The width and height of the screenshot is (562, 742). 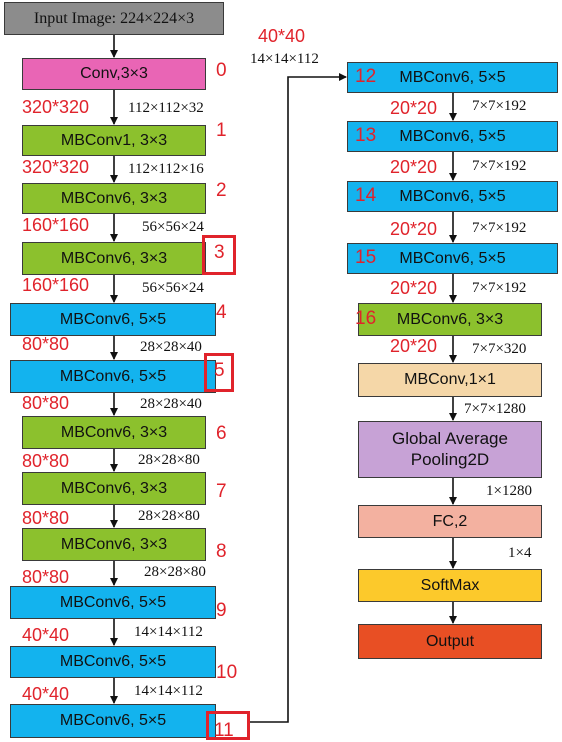 I want to click on mbconv-block-5: MBConv6, 5×5, so click(x=113, y=376).